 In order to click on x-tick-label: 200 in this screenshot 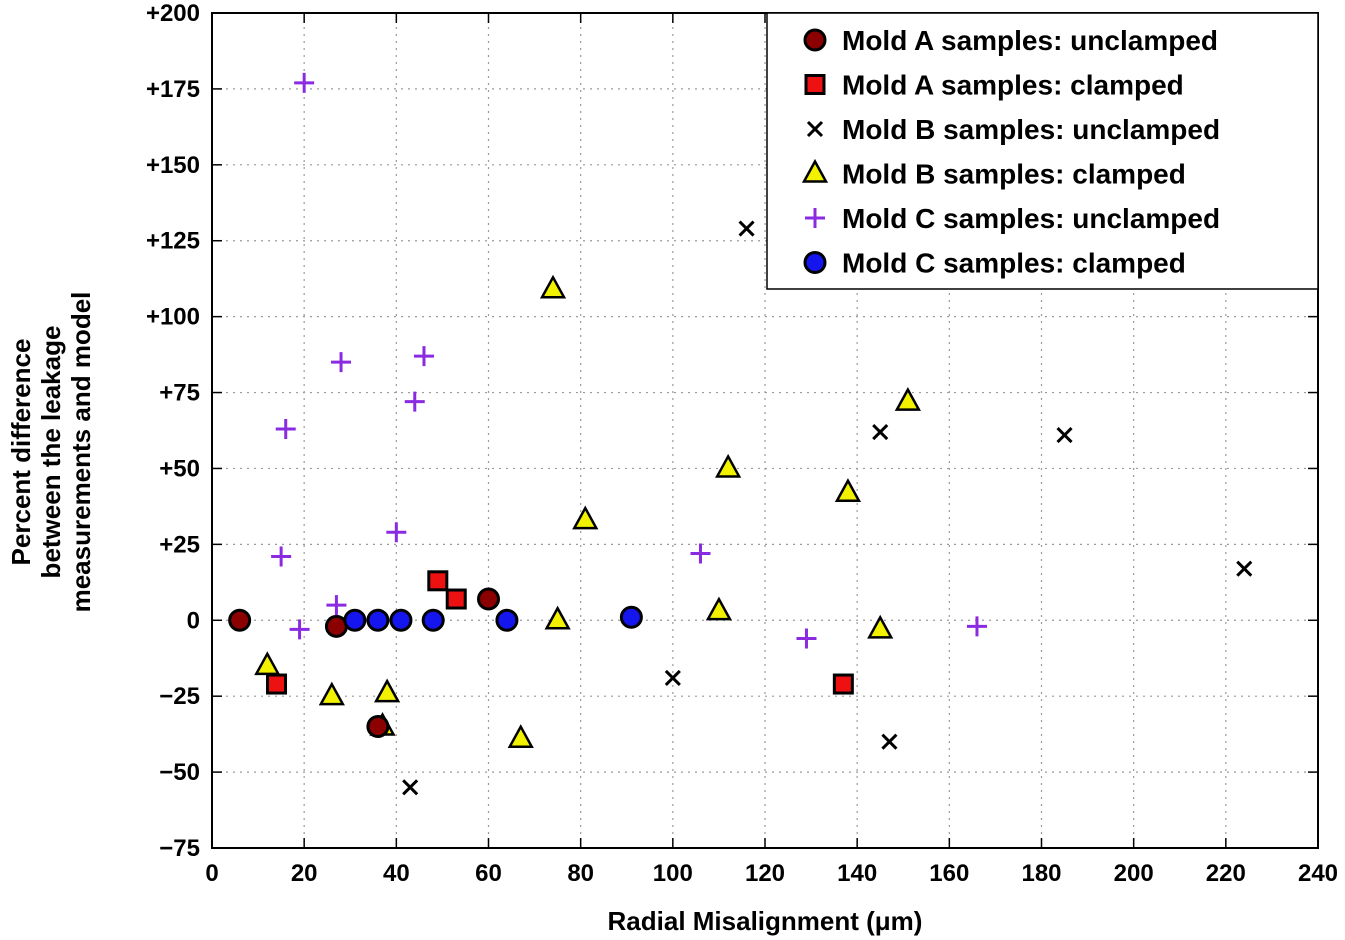, I will do `click(1134, 873)`.